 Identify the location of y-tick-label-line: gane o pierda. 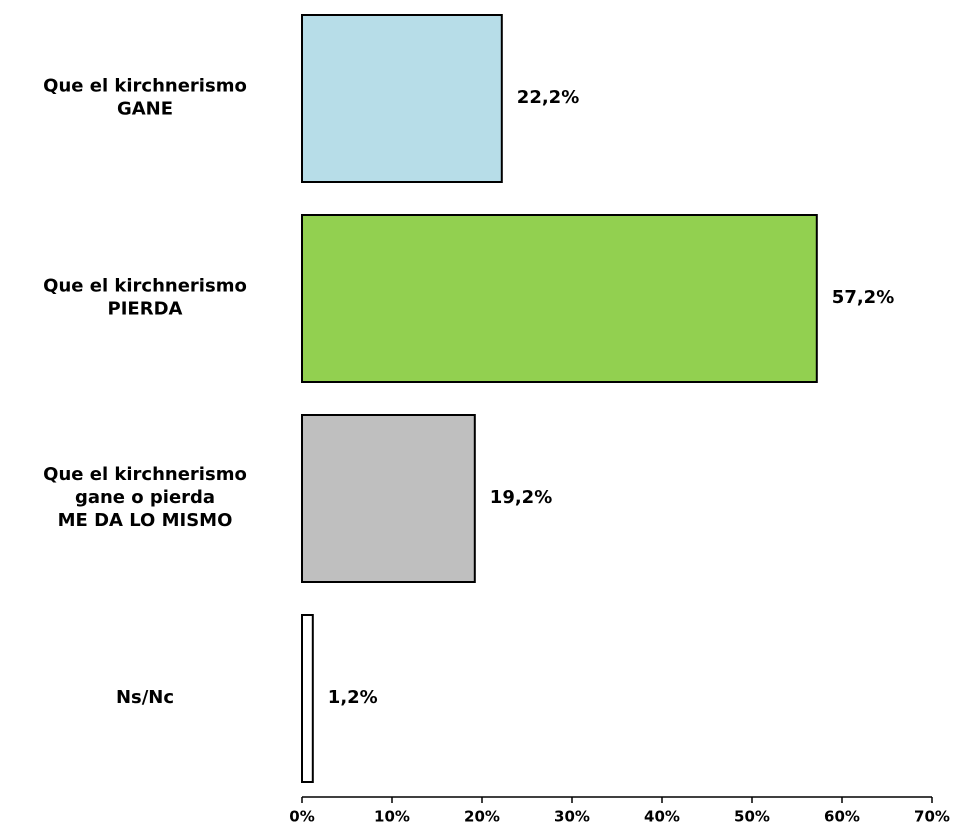
(145, 497).